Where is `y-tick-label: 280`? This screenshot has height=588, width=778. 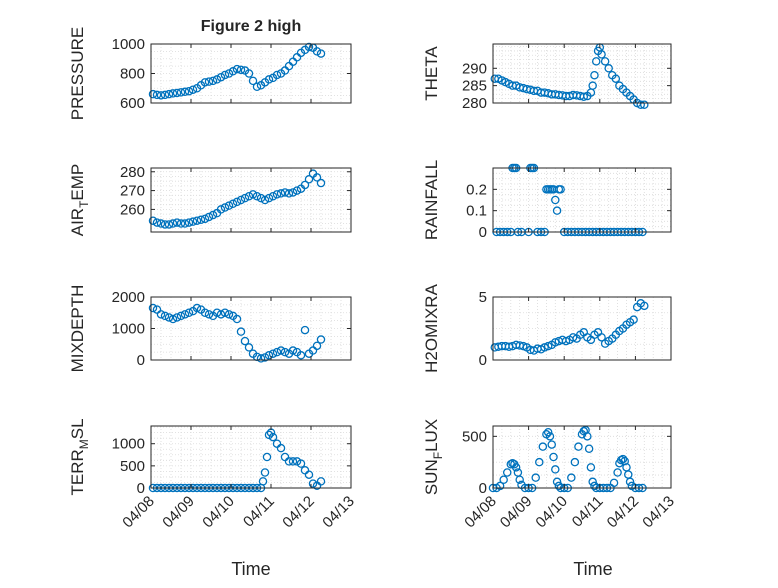 y-tick-label: 280 is located at coordinates (132, 172).